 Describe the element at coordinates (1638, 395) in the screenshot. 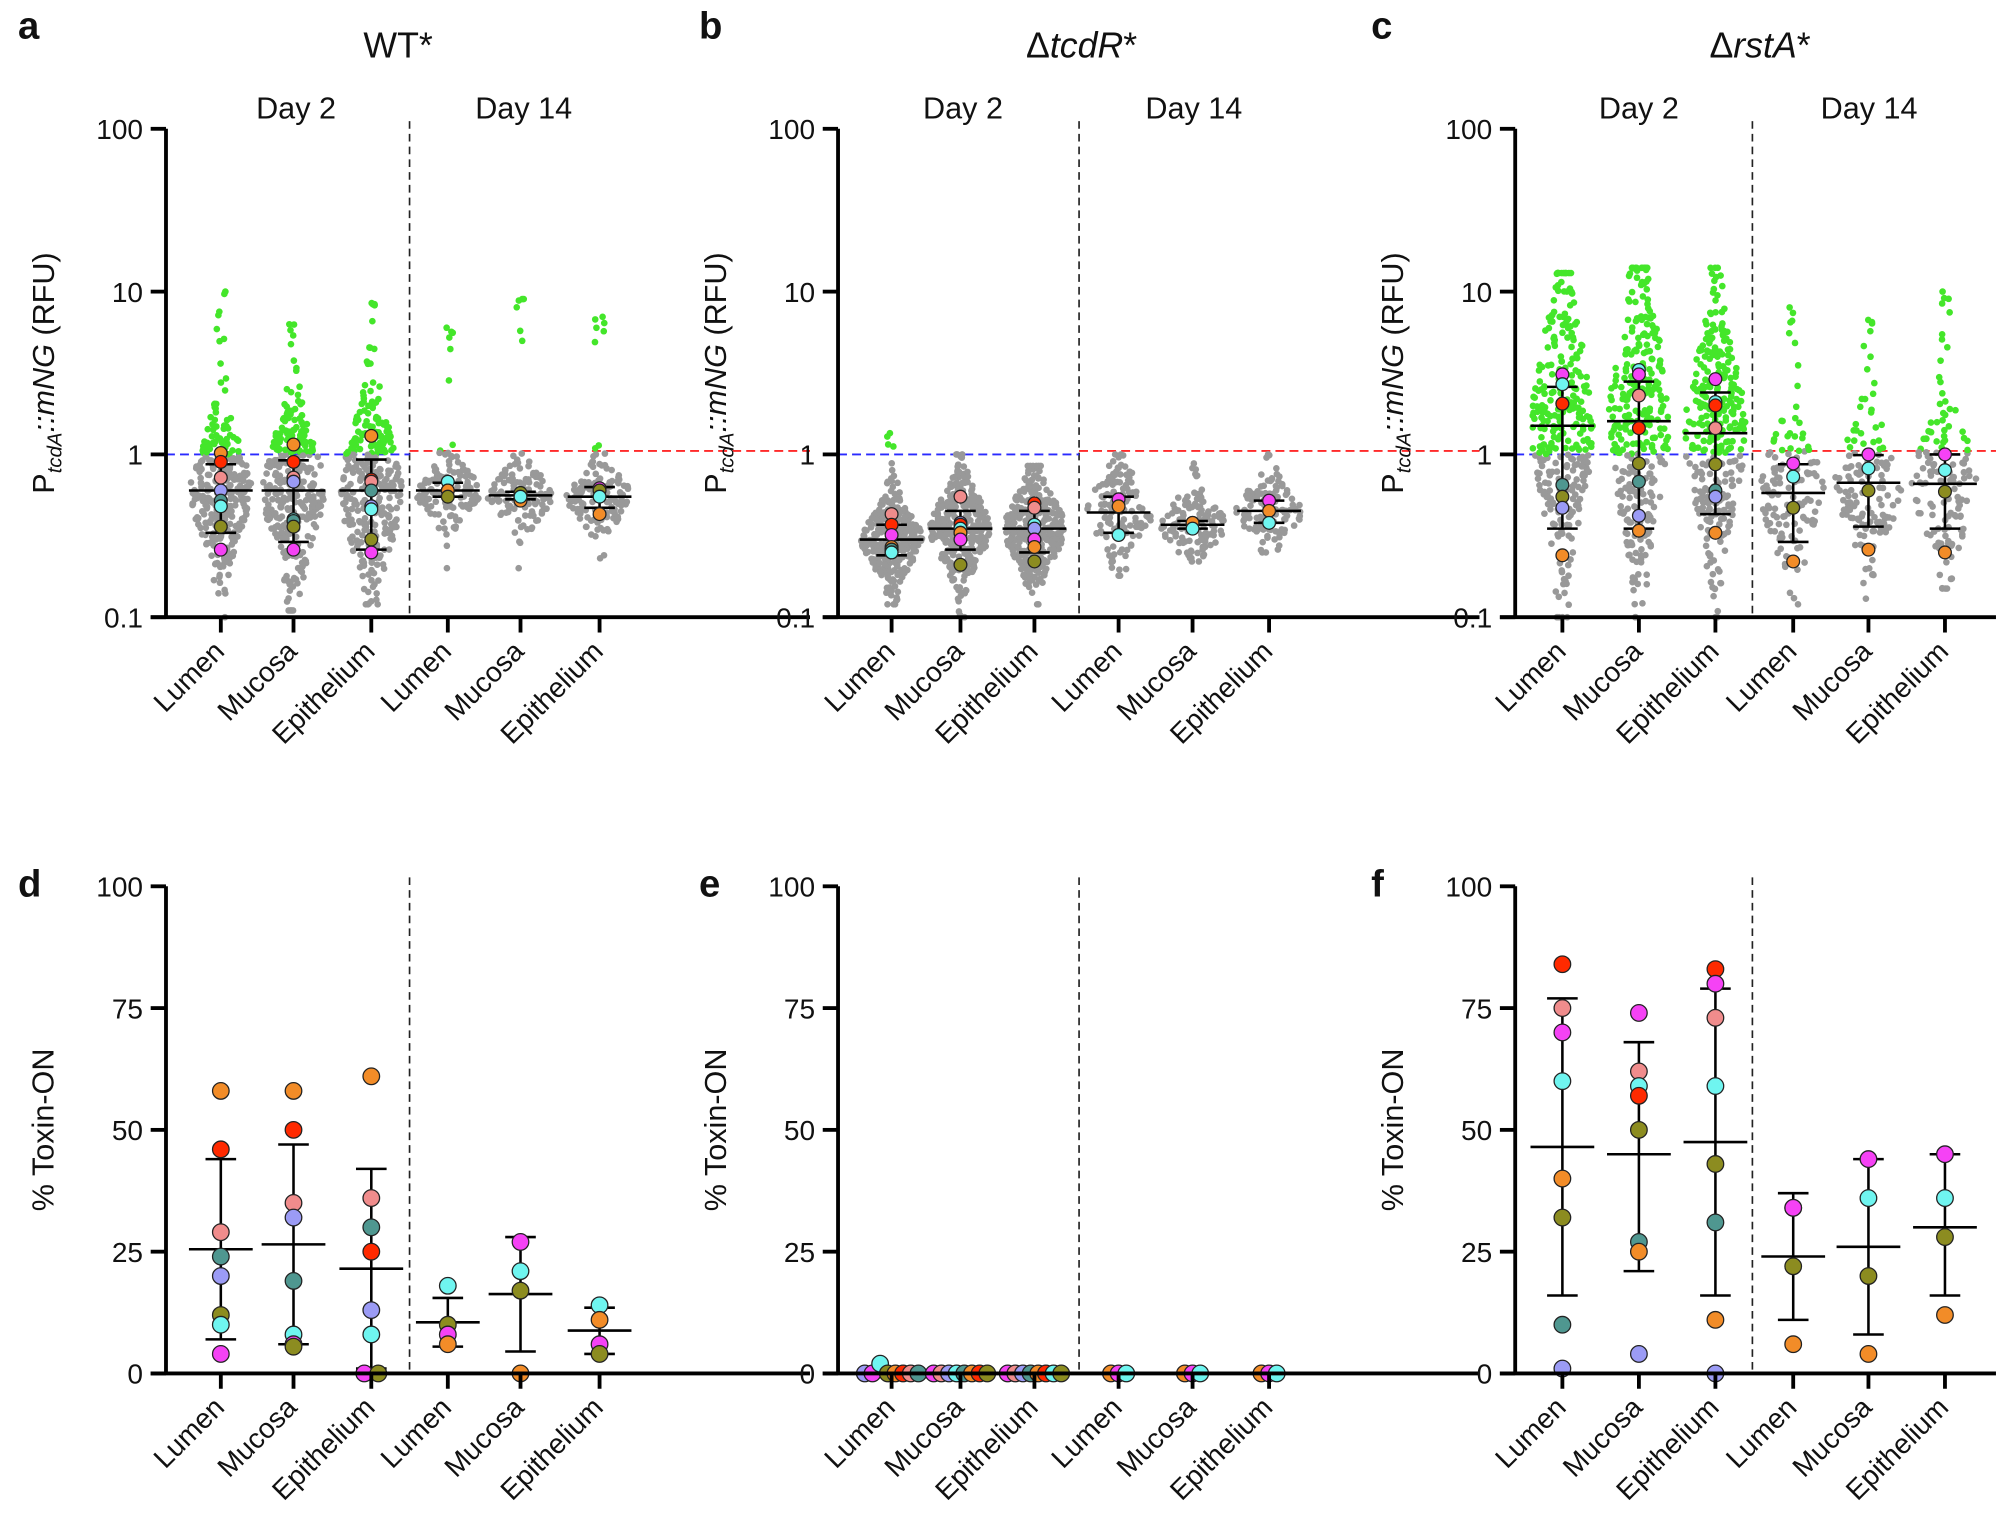

I see `mouse-point-pink` at that location.